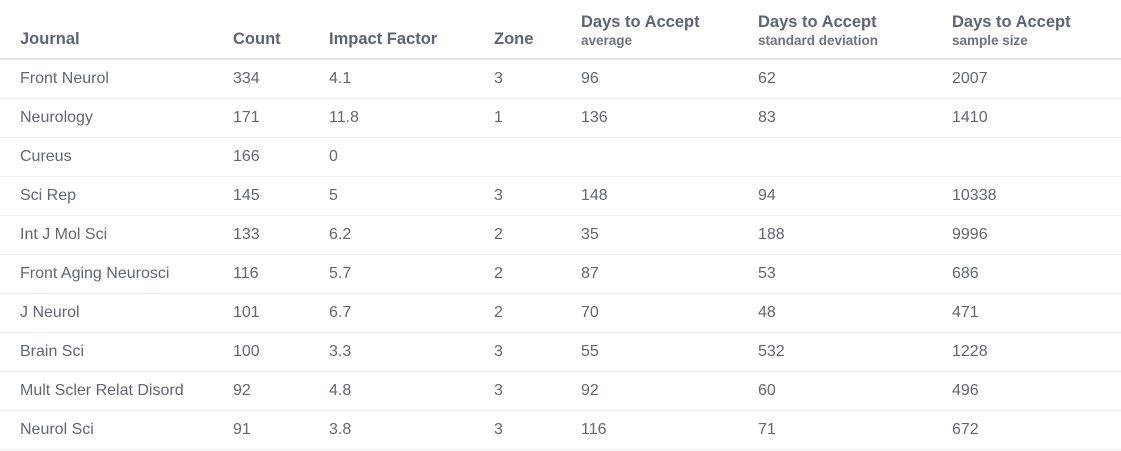 This screenshot has height=451, width=1121. Describe the element at coordinates (514, 39) in the screenshot. I see `header-zone-label: Zone` at that location.